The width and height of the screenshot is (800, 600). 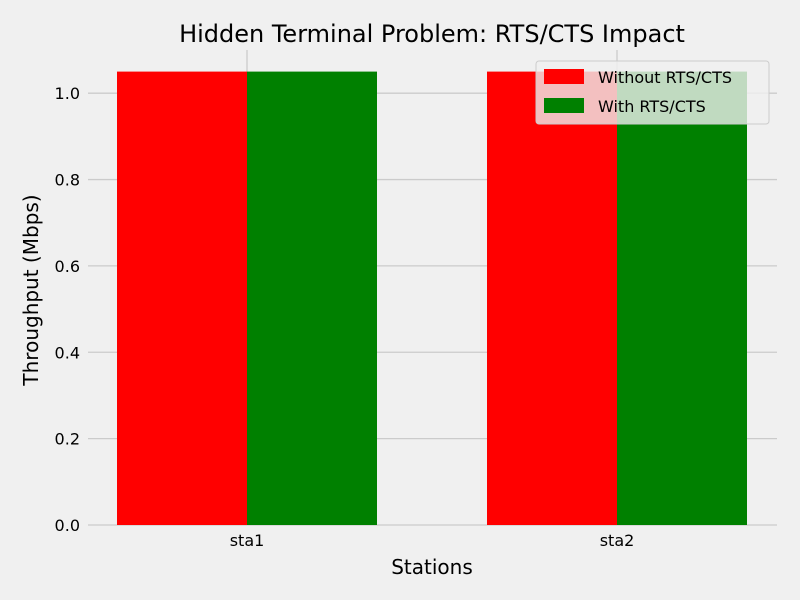 I want to click on legend-box, so click(x=652, y=92).